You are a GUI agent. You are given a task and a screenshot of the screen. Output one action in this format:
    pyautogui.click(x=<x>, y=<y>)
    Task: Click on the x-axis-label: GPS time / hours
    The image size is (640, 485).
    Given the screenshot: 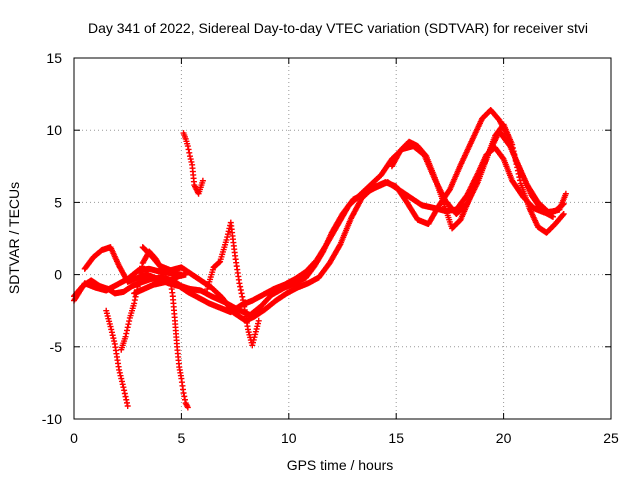 What is the action you would take?
    pyautogui.click(x=340, y=465)
    